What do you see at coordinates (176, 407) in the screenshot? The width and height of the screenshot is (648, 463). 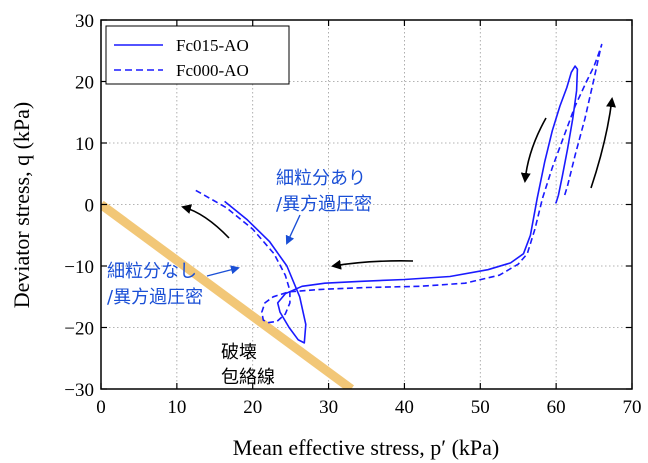 I see `x-tick-label: 10` at bounding box center [176, 407].